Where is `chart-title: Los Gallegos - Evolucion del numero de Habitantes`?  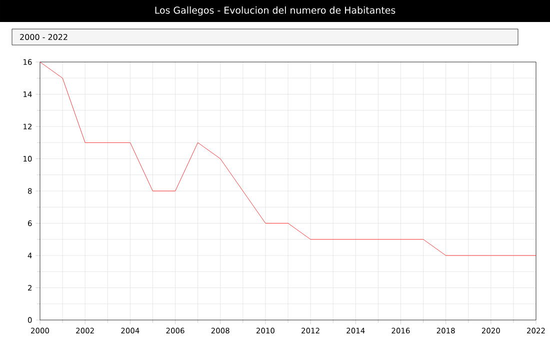 chart-title: Los Gallegos - Evolucion del numero de Habitantes is located at coordinates (275, 11).